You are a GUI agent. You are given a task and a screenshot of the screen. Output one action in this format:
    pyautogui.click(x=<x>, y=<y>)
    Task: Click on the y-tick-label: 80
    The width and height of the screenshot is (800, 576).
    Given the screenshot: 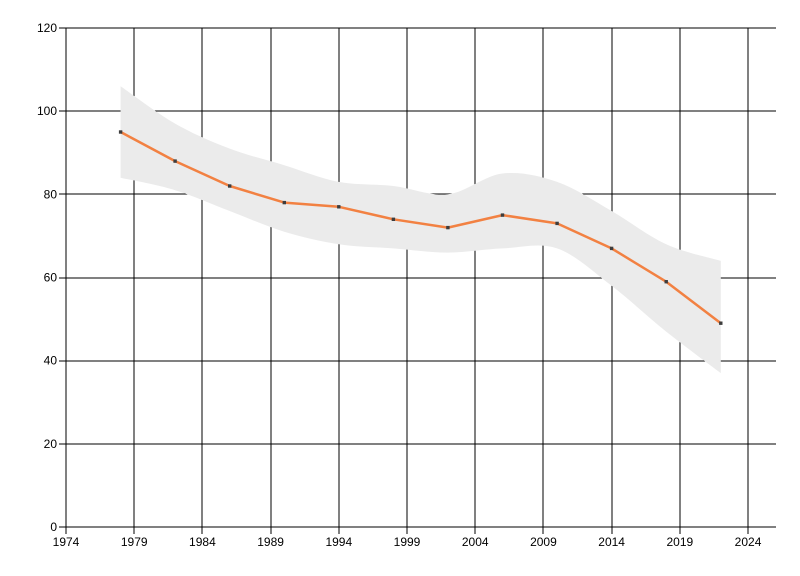 What is the action you would take?
    pyautogui.click(x=51, y=194)
    